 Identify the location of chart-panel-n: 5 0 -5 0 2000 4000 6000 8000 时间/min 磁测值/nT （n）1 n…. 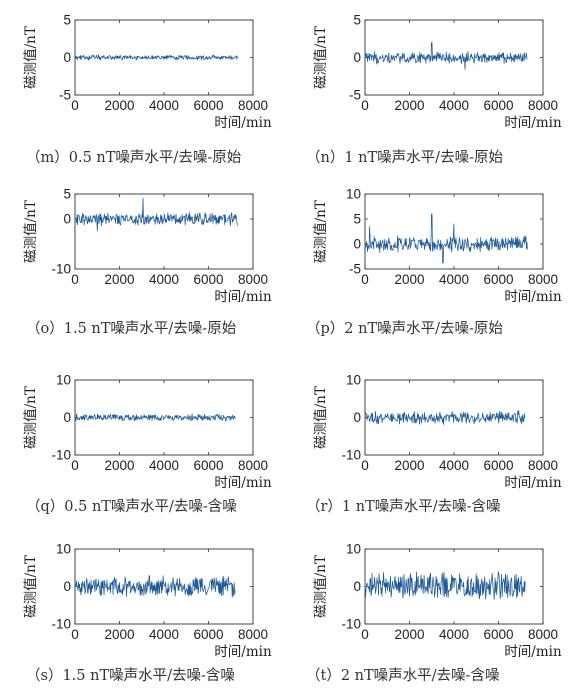
(435, 87).